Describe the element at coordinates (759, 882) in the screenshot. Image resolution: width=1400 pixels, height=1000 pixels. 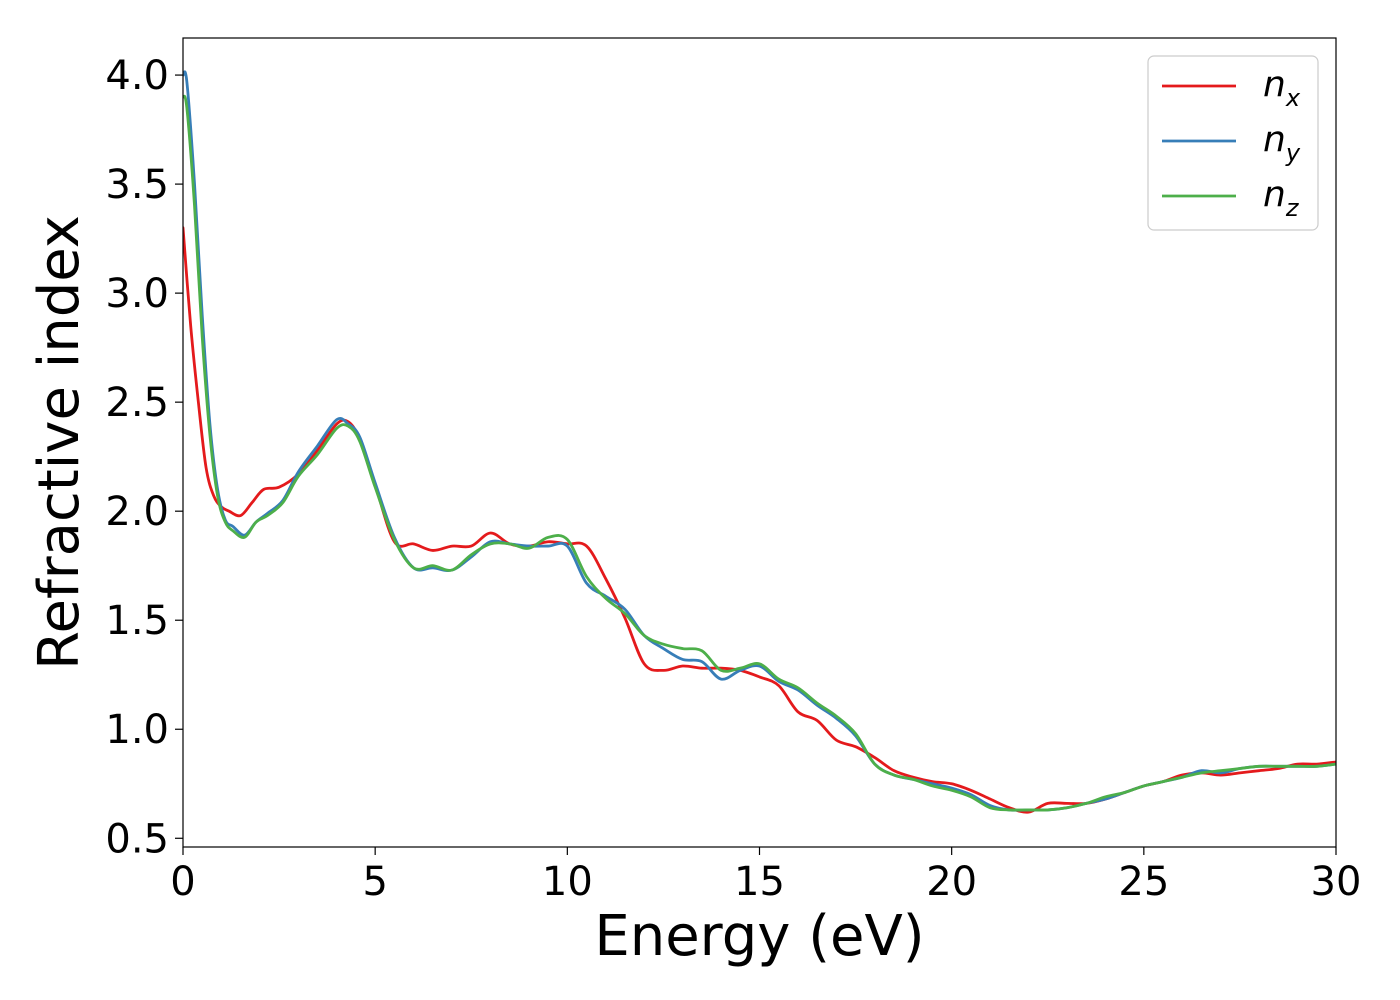
I see `x-tick-label: 15` at that location.